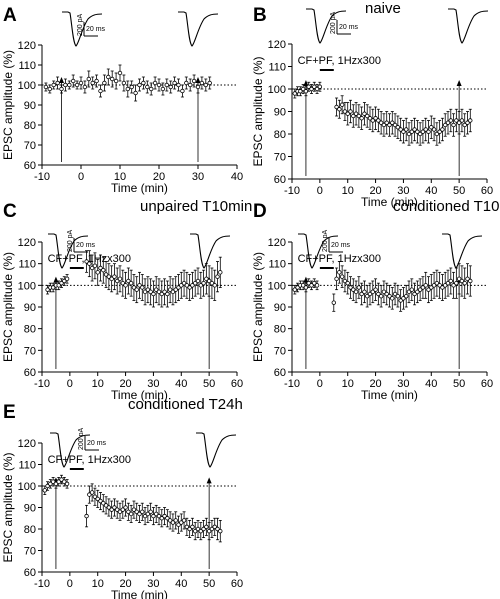 The width and height of the screenshot is (500, 599). Describe the element at coordinates (30, 573) in the screenshot. I see `y-tick-label: 60` at that location.